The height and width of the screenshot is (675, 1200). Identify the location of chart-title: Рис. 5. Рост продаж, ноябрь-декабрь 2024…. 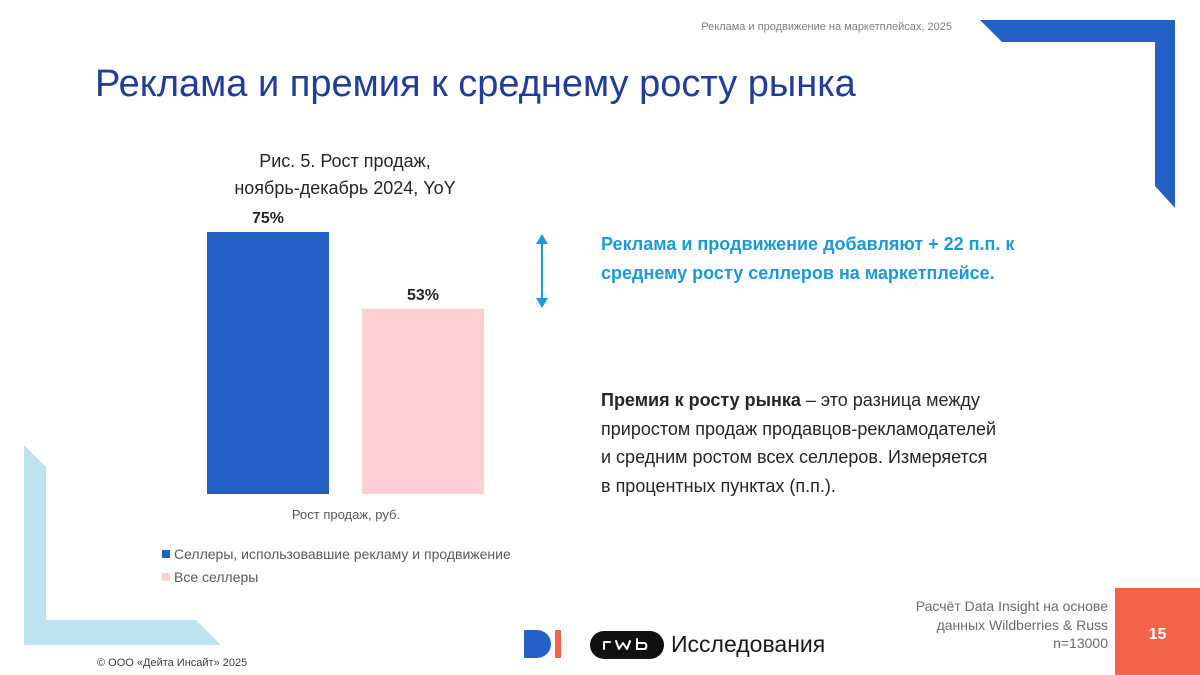
(345, 175).